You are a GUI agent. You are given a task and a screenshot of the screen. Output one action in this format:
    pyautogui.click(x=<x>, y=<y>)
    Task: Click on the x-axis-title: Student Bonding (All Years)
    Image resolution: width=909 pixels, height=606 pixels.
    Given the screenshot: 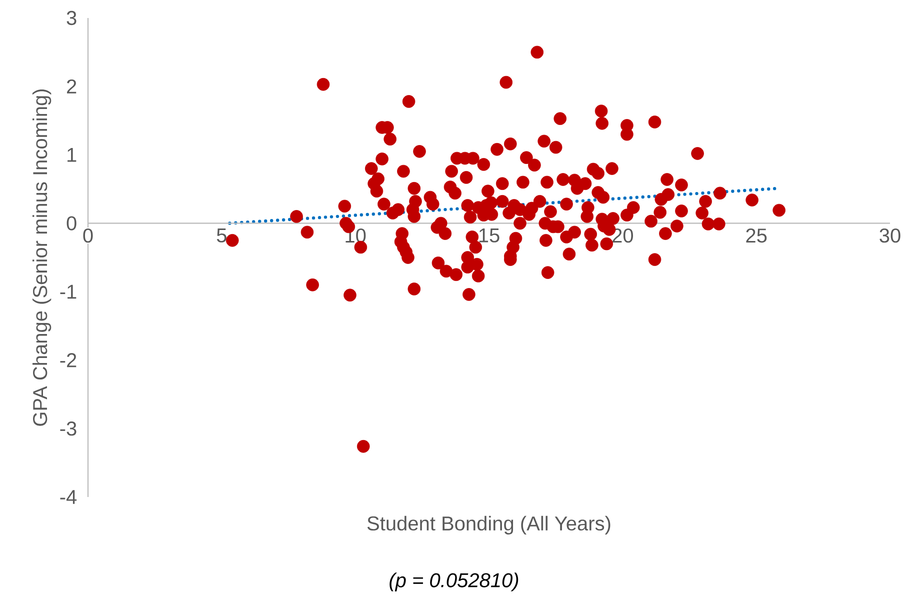 What is the action you would take?
    pyautogui.click(x=488, y=525)
    